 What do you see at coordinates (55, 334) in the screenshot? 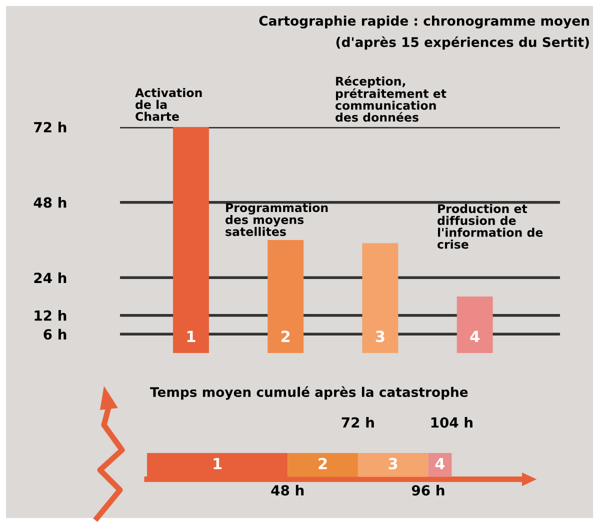
I see `y-tick-label: 6 h` at bounding box center [55, 334].